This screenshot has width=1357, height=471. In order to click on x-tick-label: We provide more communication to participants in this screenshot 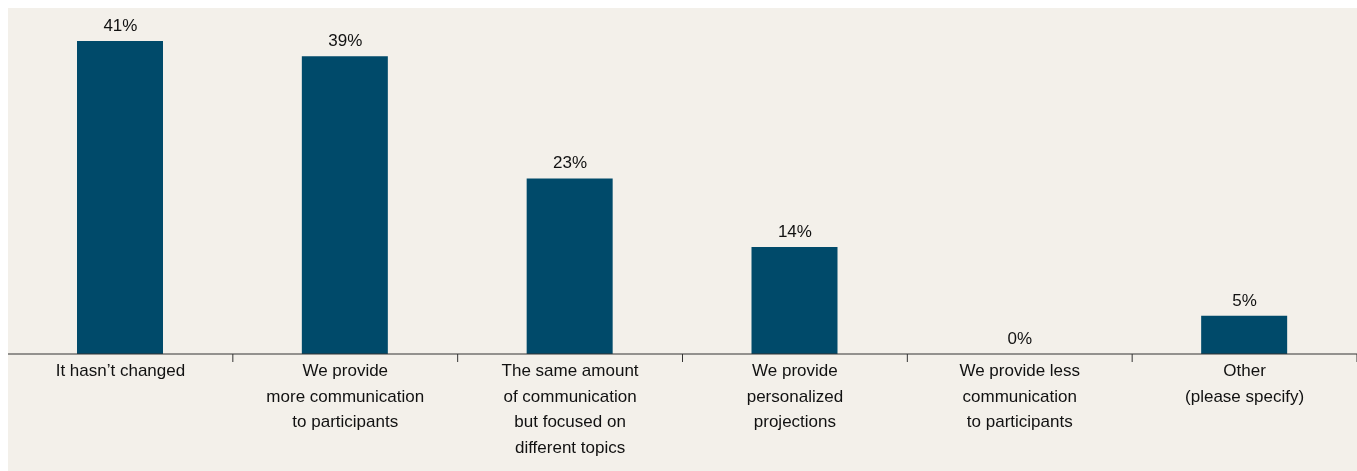, I will do `click(345, 396)`.